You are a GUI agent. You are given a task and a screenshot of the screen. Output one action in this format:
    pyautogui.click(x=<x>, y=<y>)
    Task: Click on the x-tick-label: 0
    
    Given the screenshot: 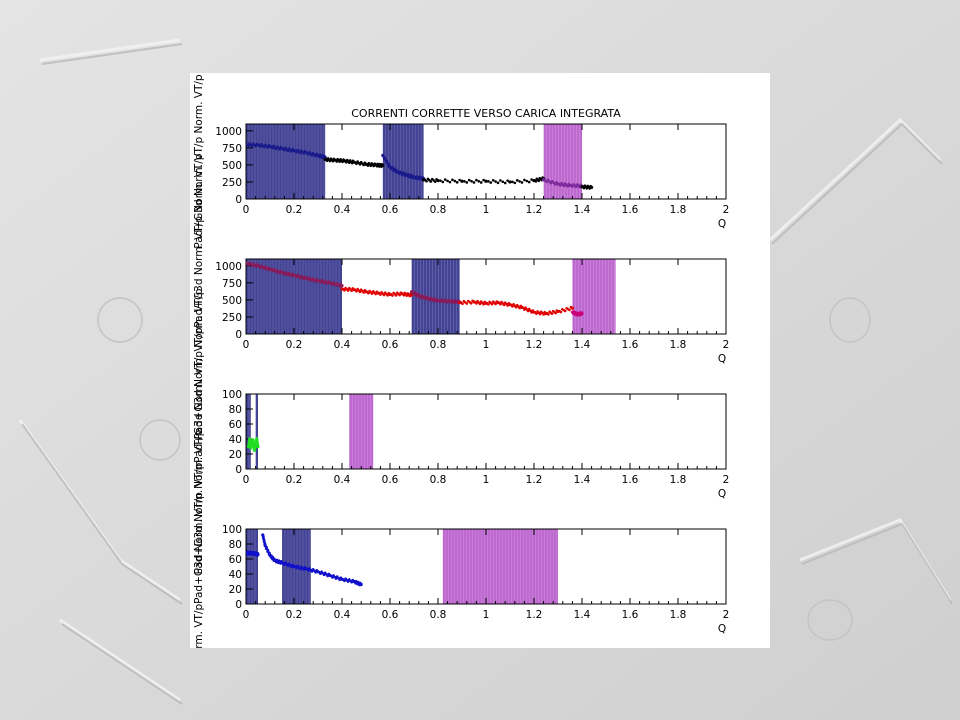 What is the action you would take?
    pyautogui.click(x=246, y=210)
    